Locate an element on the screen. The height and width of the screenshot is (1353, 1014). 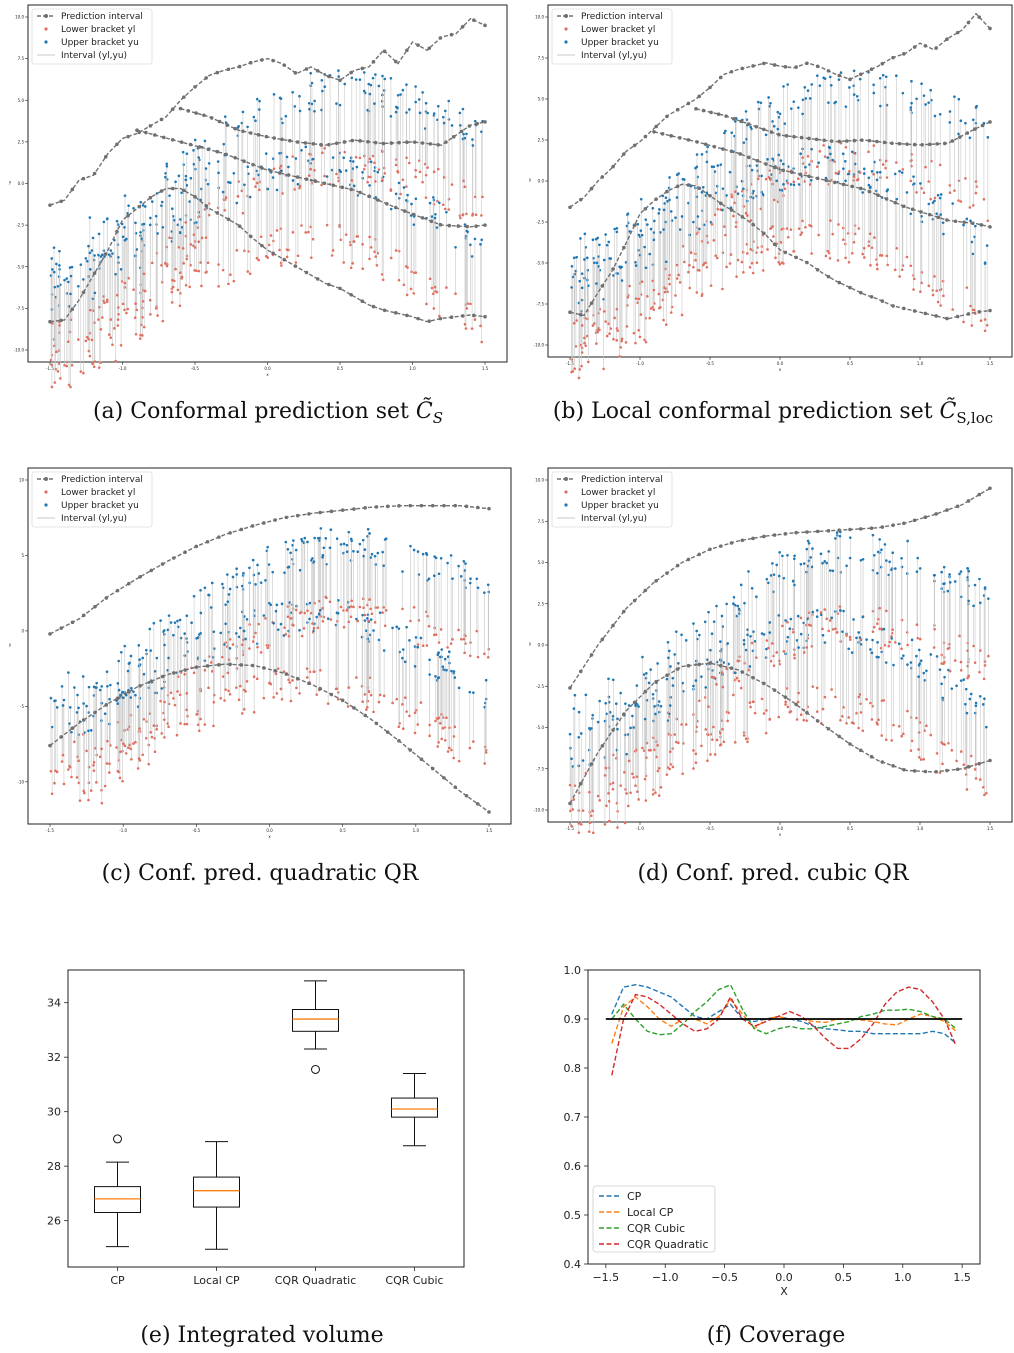
y-tick-label: -10.0 is located at coordinates (539, 345).